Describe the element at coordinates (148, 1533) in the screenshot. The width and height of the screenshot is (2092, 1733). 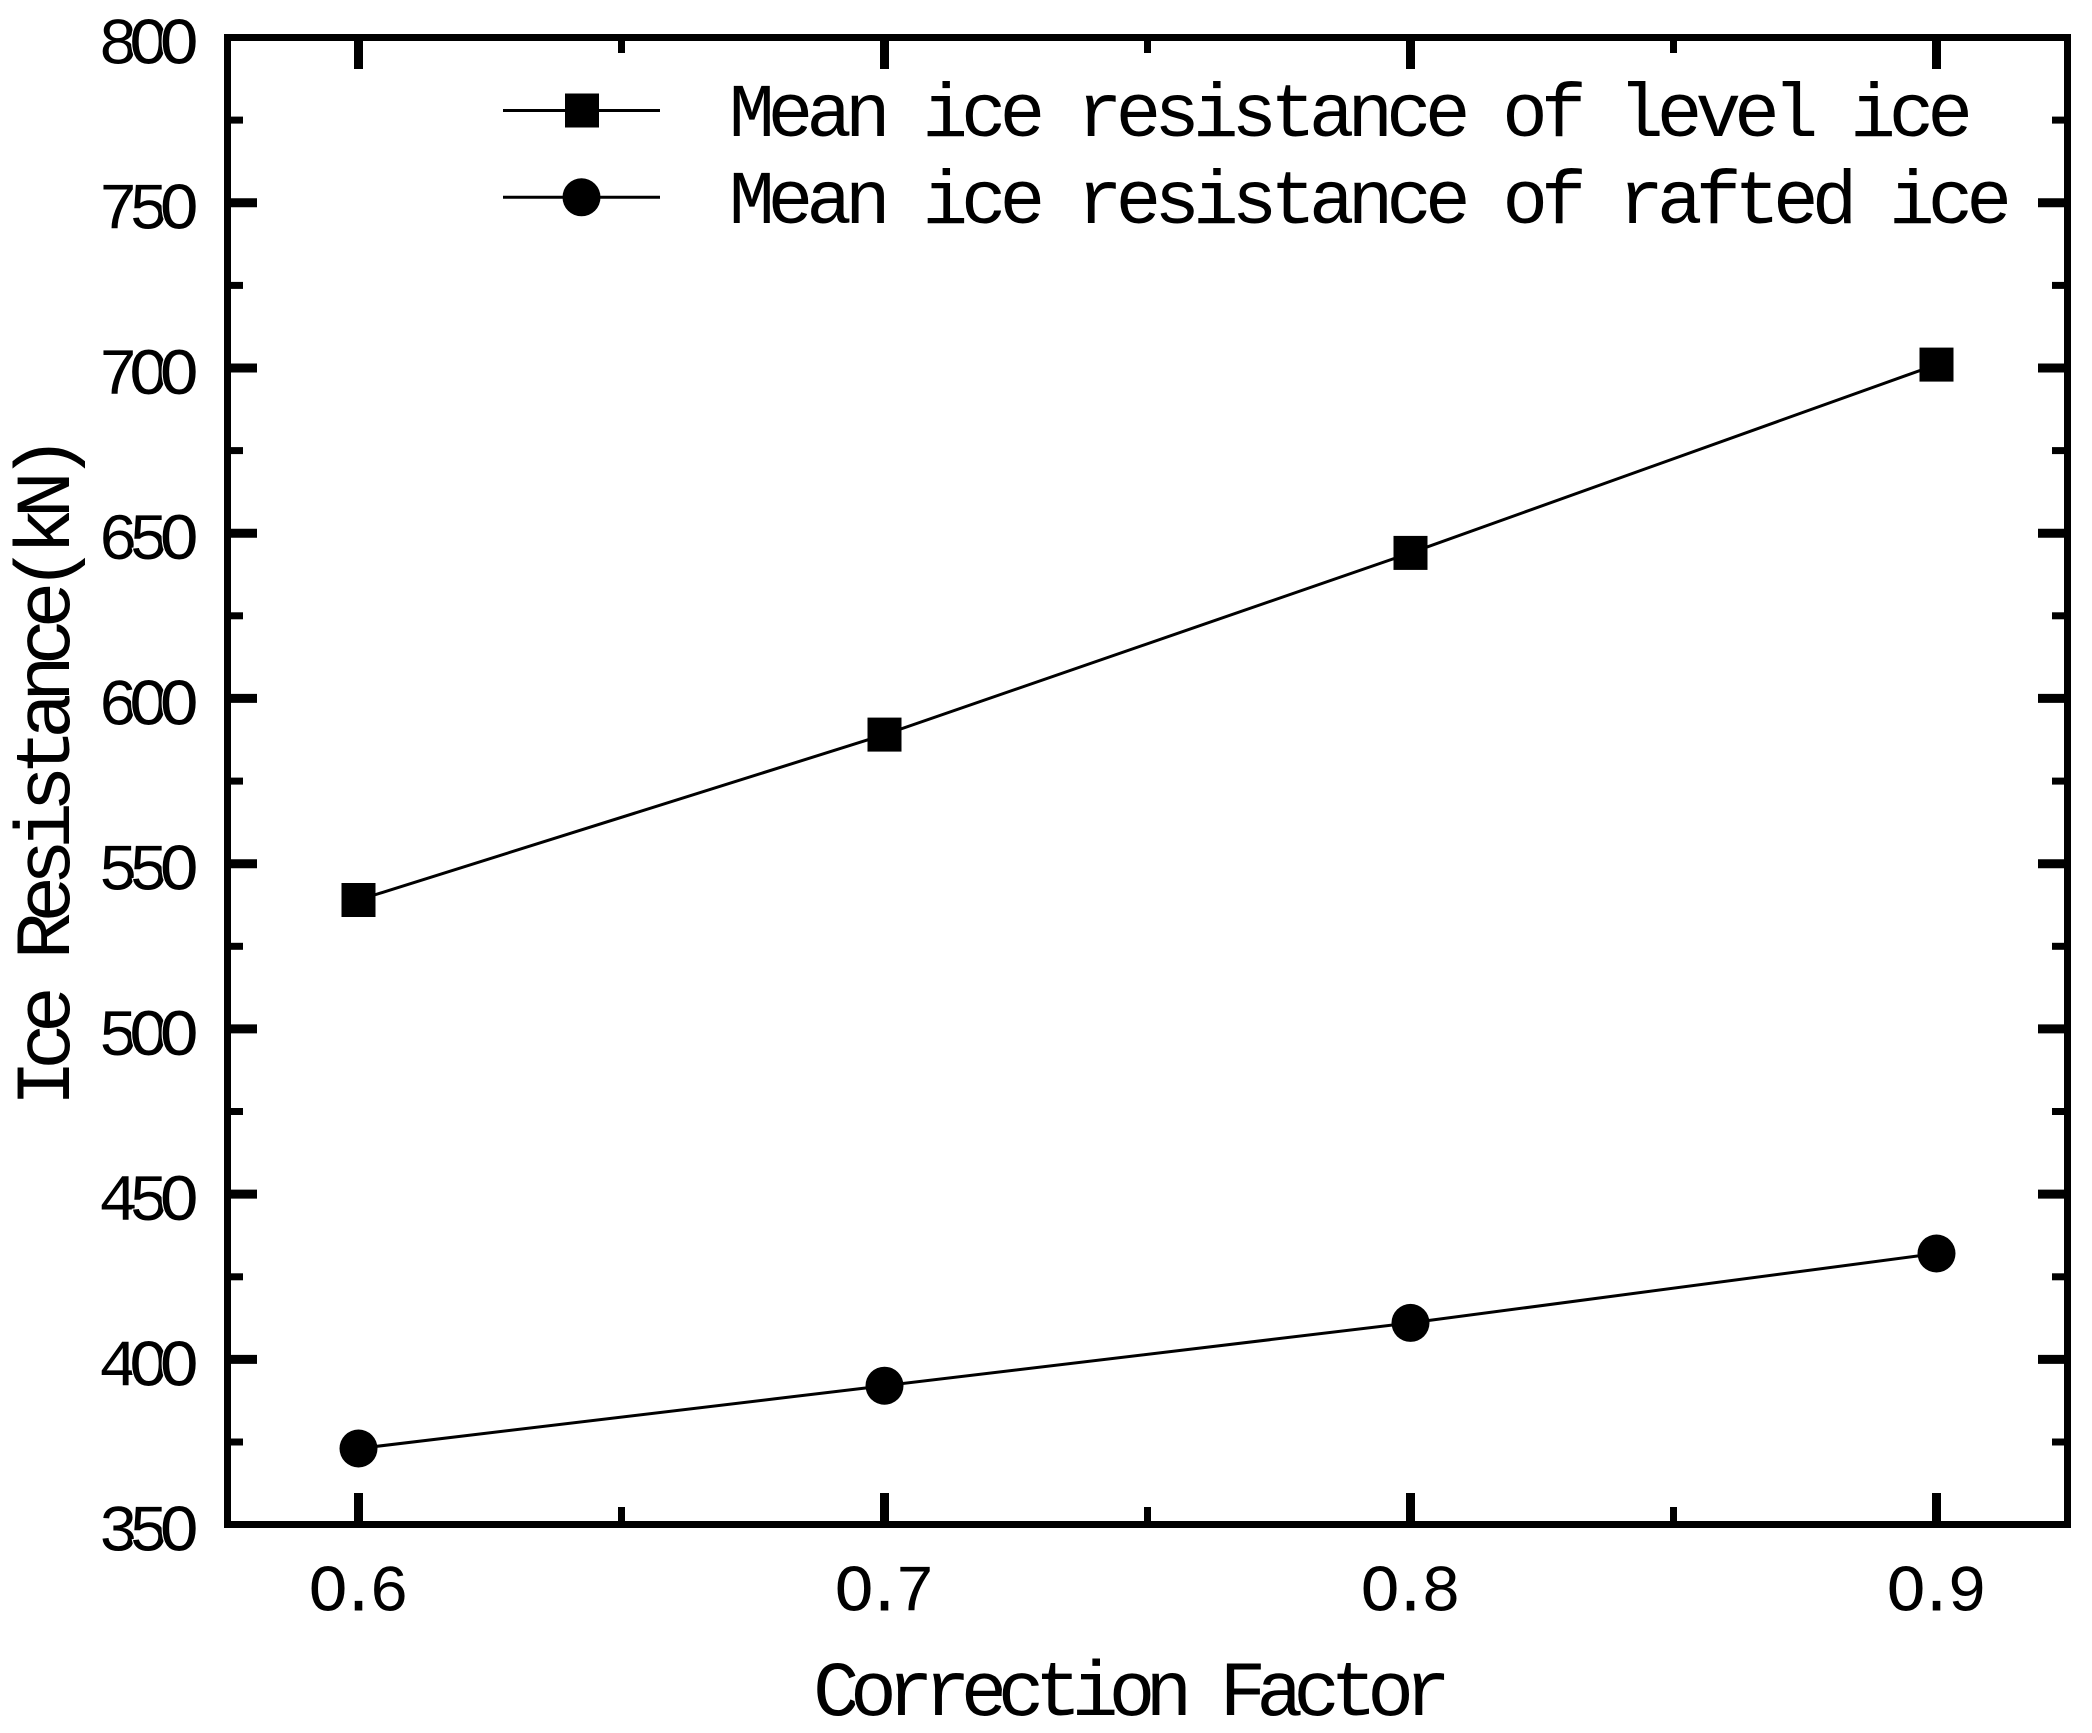
I see `svg-text: 35O` at that location.